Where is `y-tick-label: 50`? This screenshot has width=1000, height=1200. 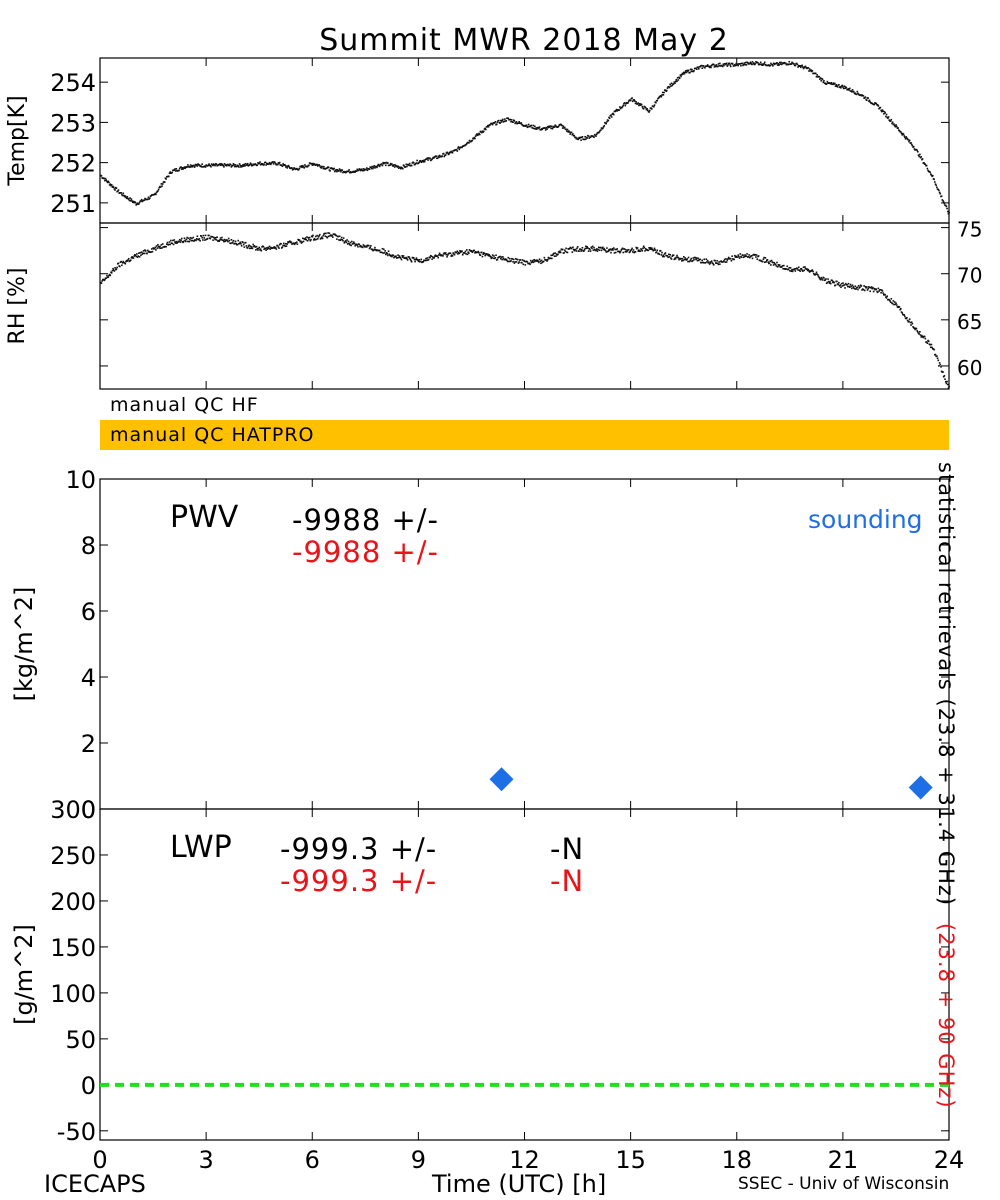 y-tick-label: 50 is located at coordinates (80, 1040).